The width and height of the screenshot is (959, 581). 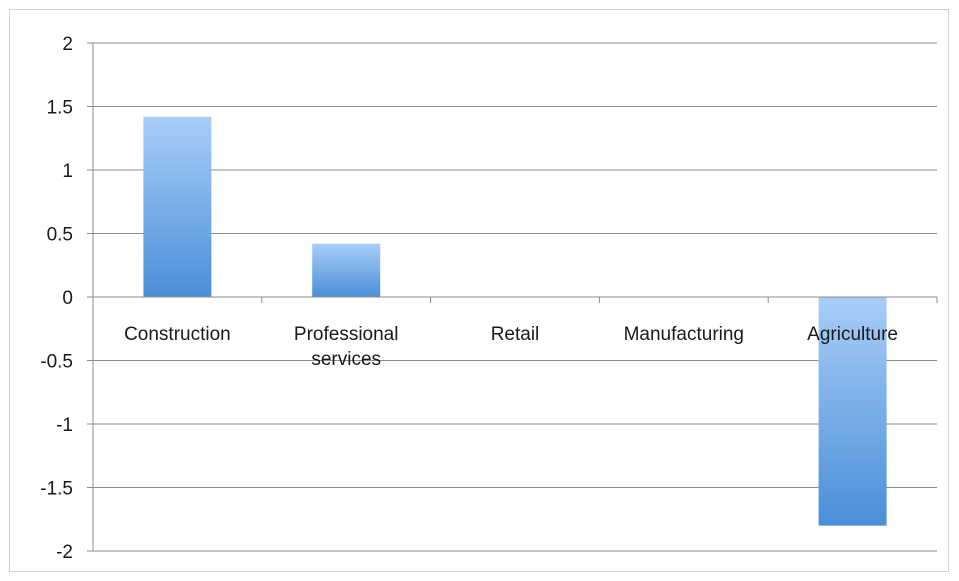 What do you see at coordinates (852, 334) in the screenshot?
I see `category-label: Agriculture` at bounding box center [852, 334].